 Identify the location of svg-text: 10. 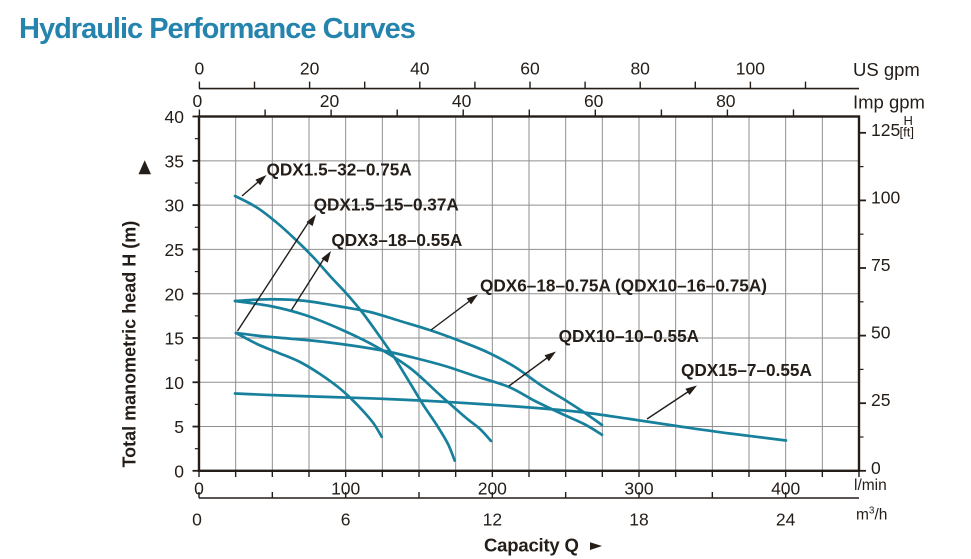
(175, 383).